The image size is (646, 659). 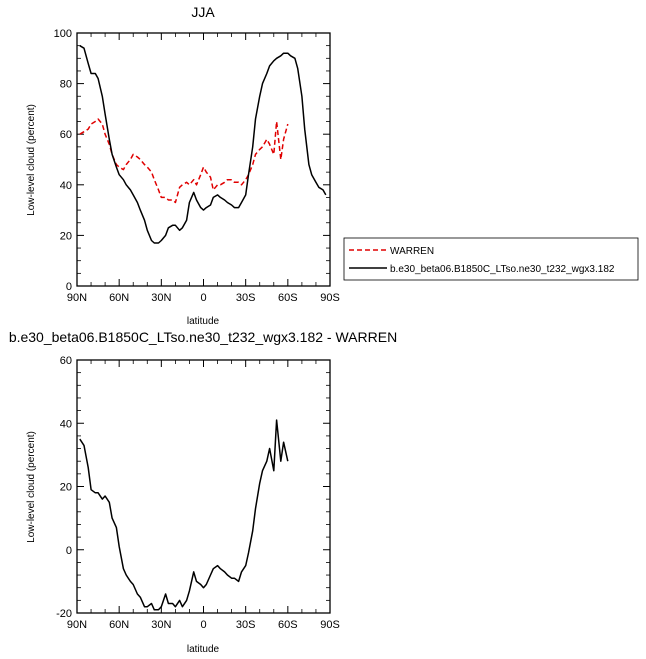 What do you see at coordinates (66, 361) in the screenshot?
I see `bottom-y-tick-label: 60` at bounding box center [66, 361].